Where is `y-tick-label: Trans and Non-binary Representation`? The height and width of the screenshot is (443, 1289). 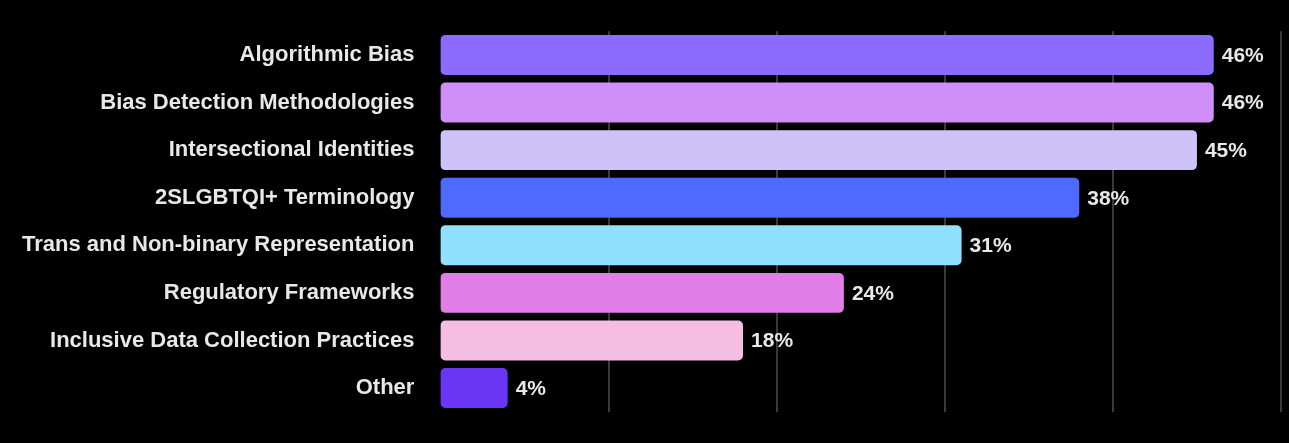 y-tick-label: Trans and Non-binary Representation is located at coordinates (218, 244).